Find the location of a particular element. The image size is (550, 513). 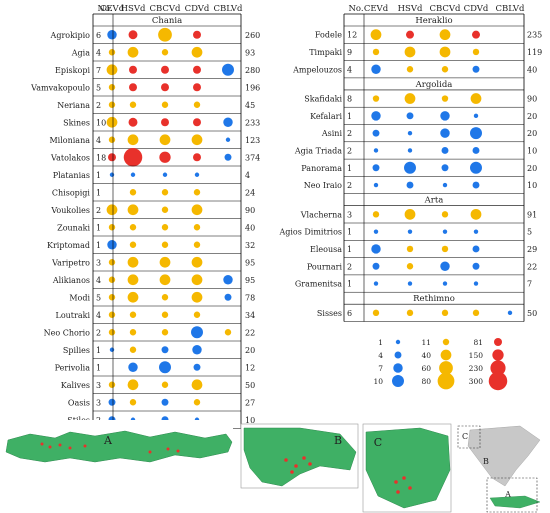

region-heraklio: Heraklio is located at coordinates (433, 21).